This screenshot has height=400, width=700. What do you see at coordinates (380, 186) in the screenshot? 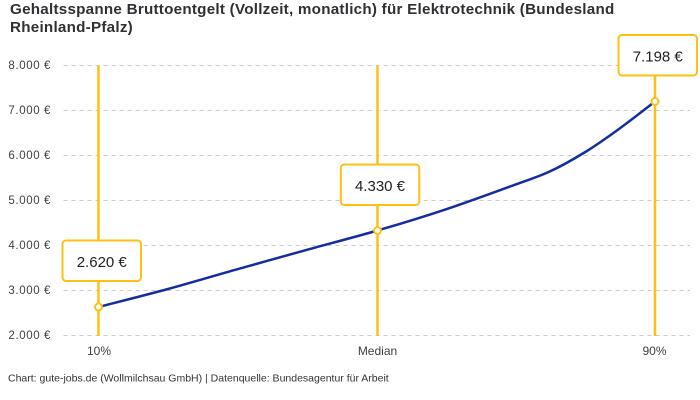
I see `svg-text: 4.330 €` at bounding box center [380, 186].